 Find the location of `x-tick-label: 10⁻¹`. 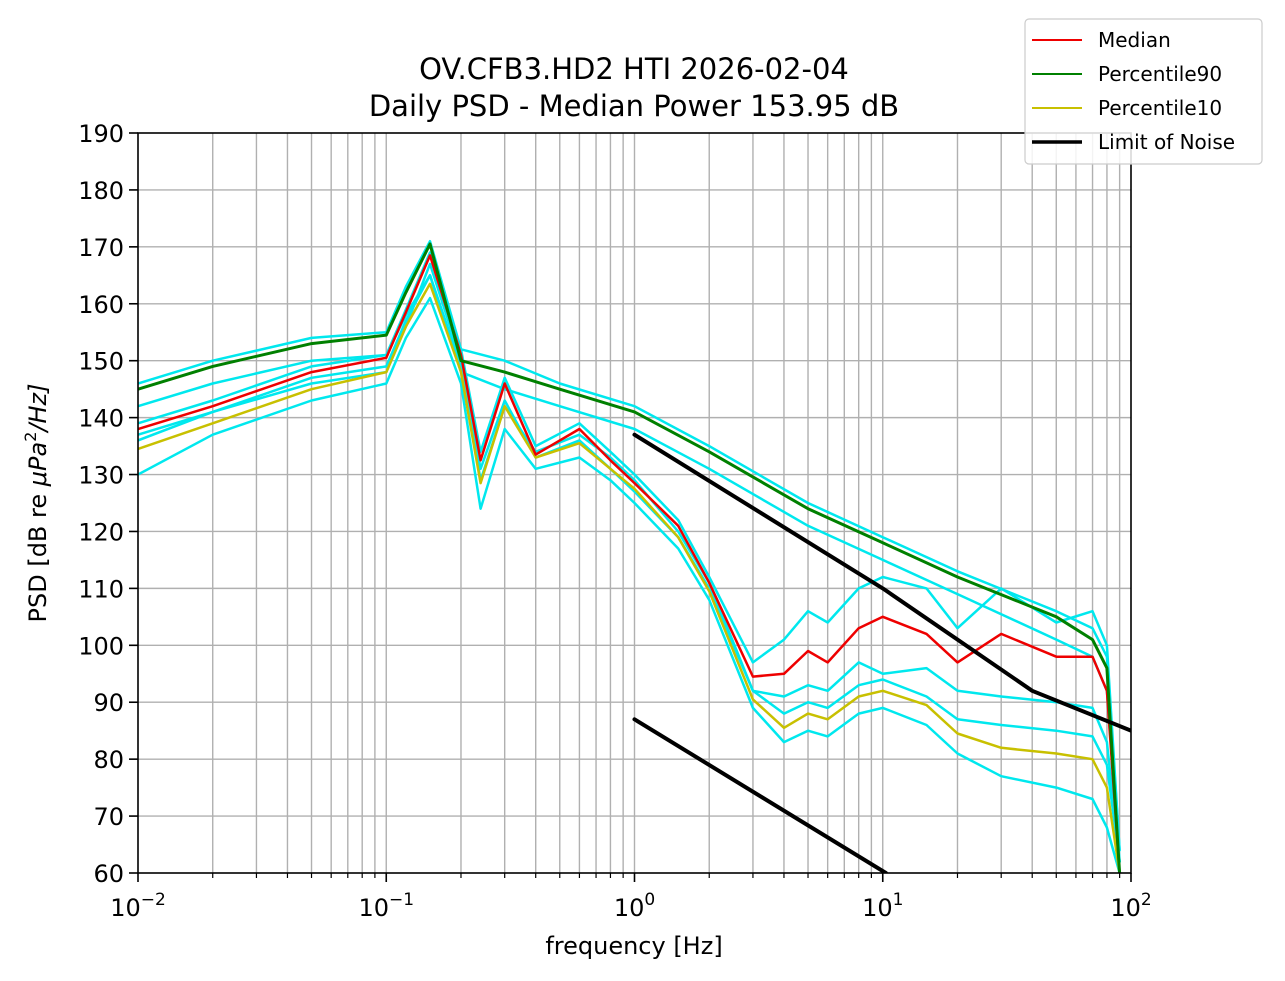

x-tick-label: 10⁻¹ is located at coordinates (386, 906).